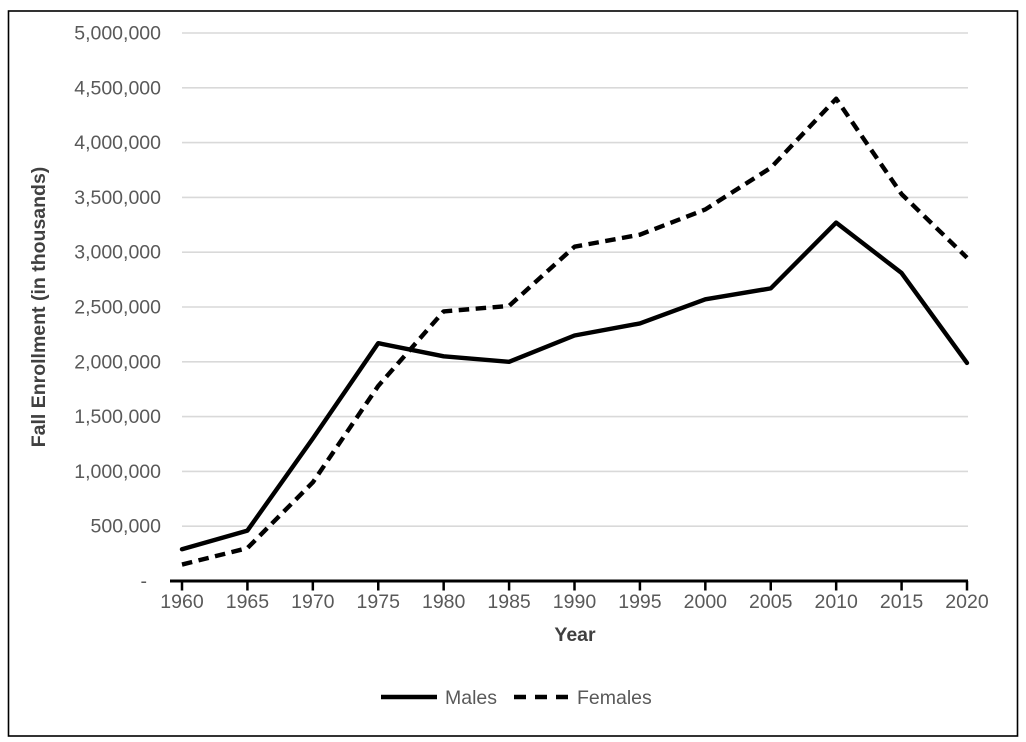 The width and height of the screenshot is (1026, 742). What do you see at coordinates (771, 602) in the screenshot?
I see `x-tick-label: 2005` at bounding box center [771, 602].